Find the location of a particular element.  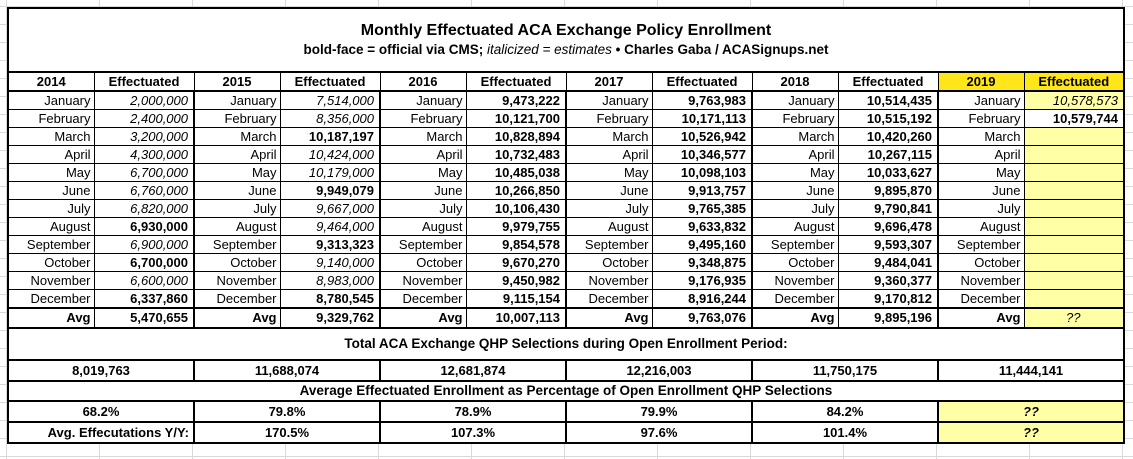

avg-value-2017: 9,763,076 is located at coordinates (702, 318).